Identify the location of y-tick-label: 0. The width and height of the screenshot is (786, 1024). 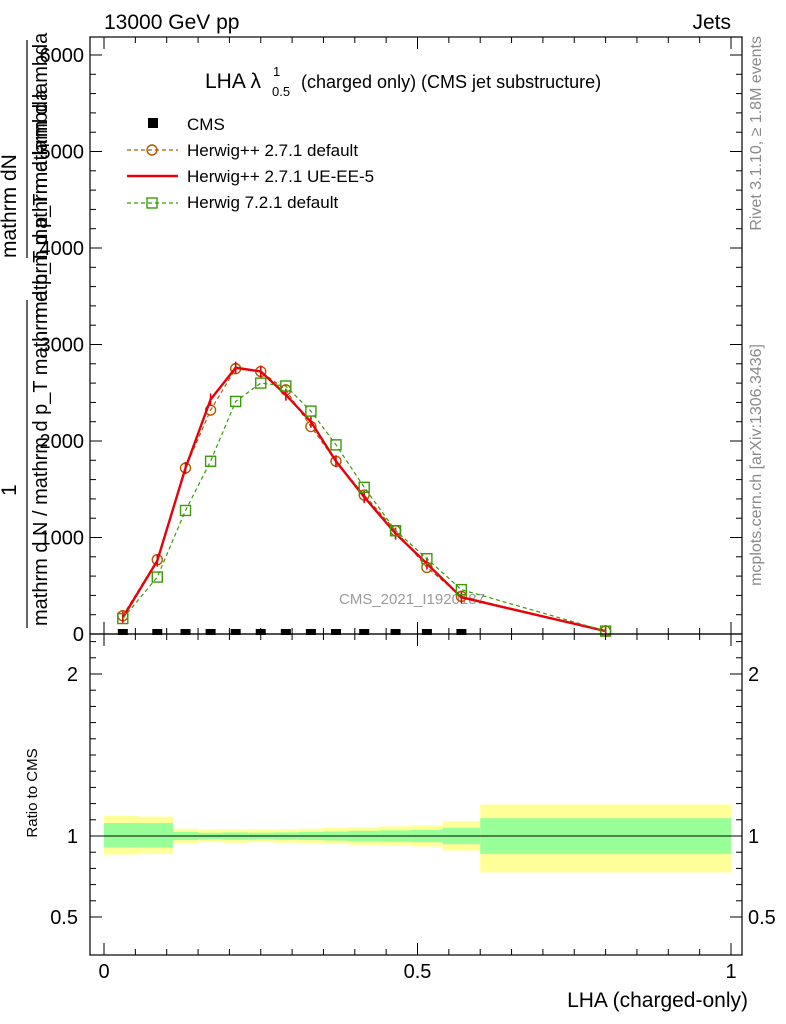
(78, 635).